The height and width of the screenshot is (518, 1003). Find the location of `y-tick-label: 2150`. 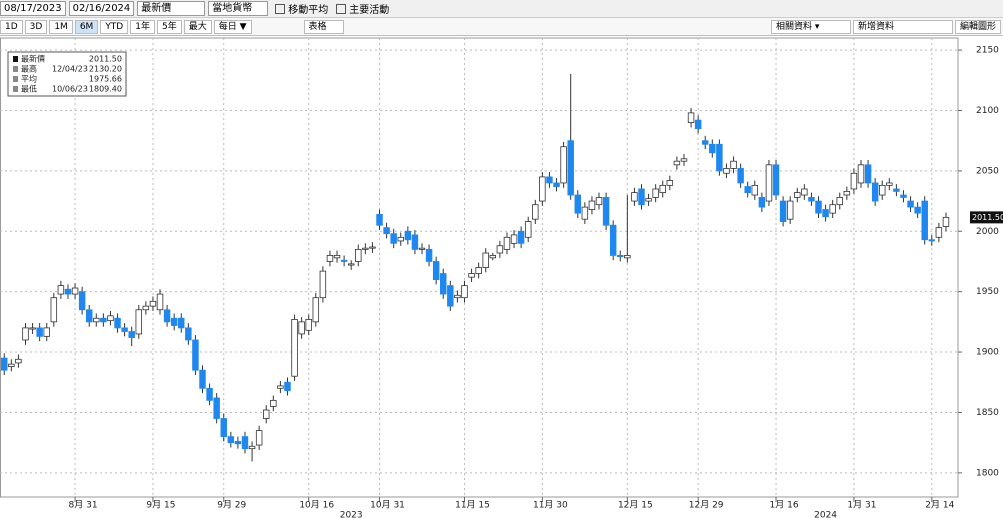

y-tick-label: 2150 is located at coordinates (987, 51).